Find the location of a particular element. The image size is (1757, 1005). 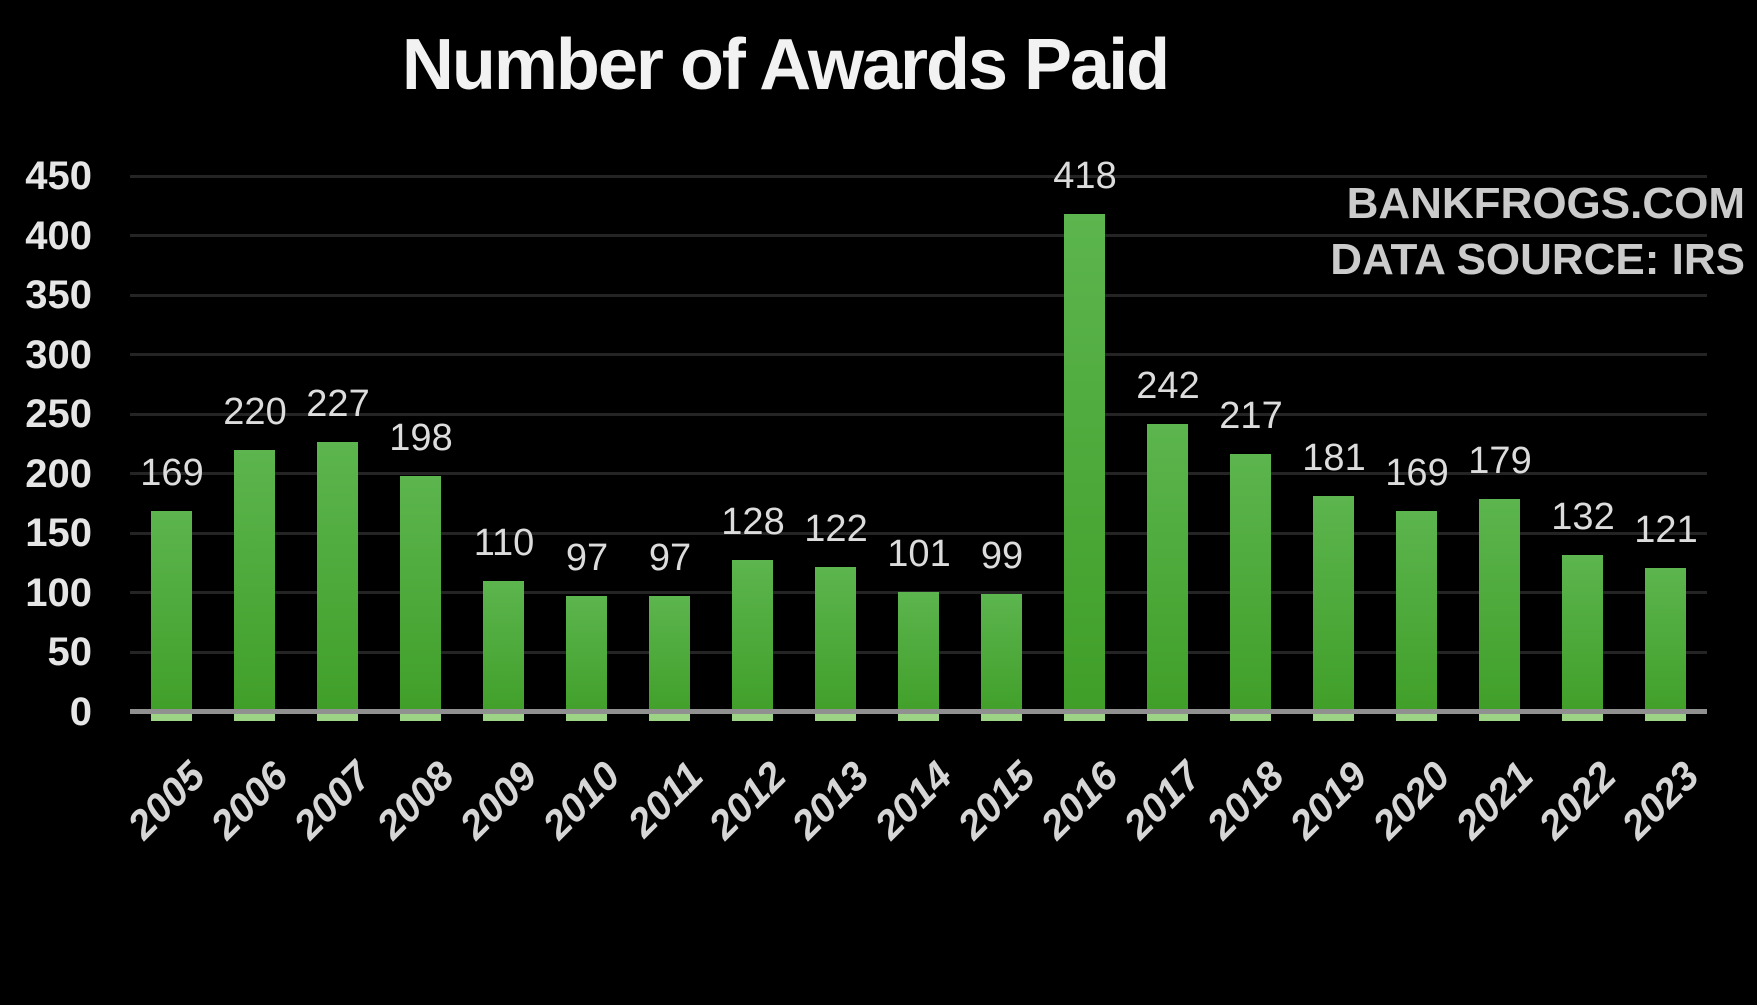

bar-2008 is located at coordinates (420, 598).